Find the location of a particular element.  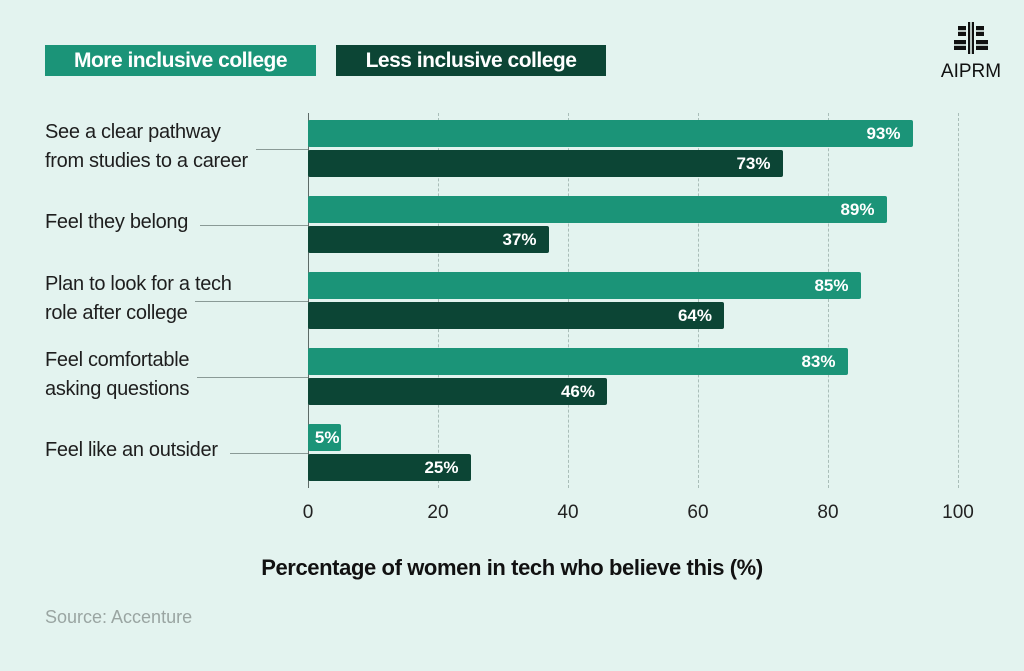

bar-value-label: 37% is located at coordinates (519, 239).